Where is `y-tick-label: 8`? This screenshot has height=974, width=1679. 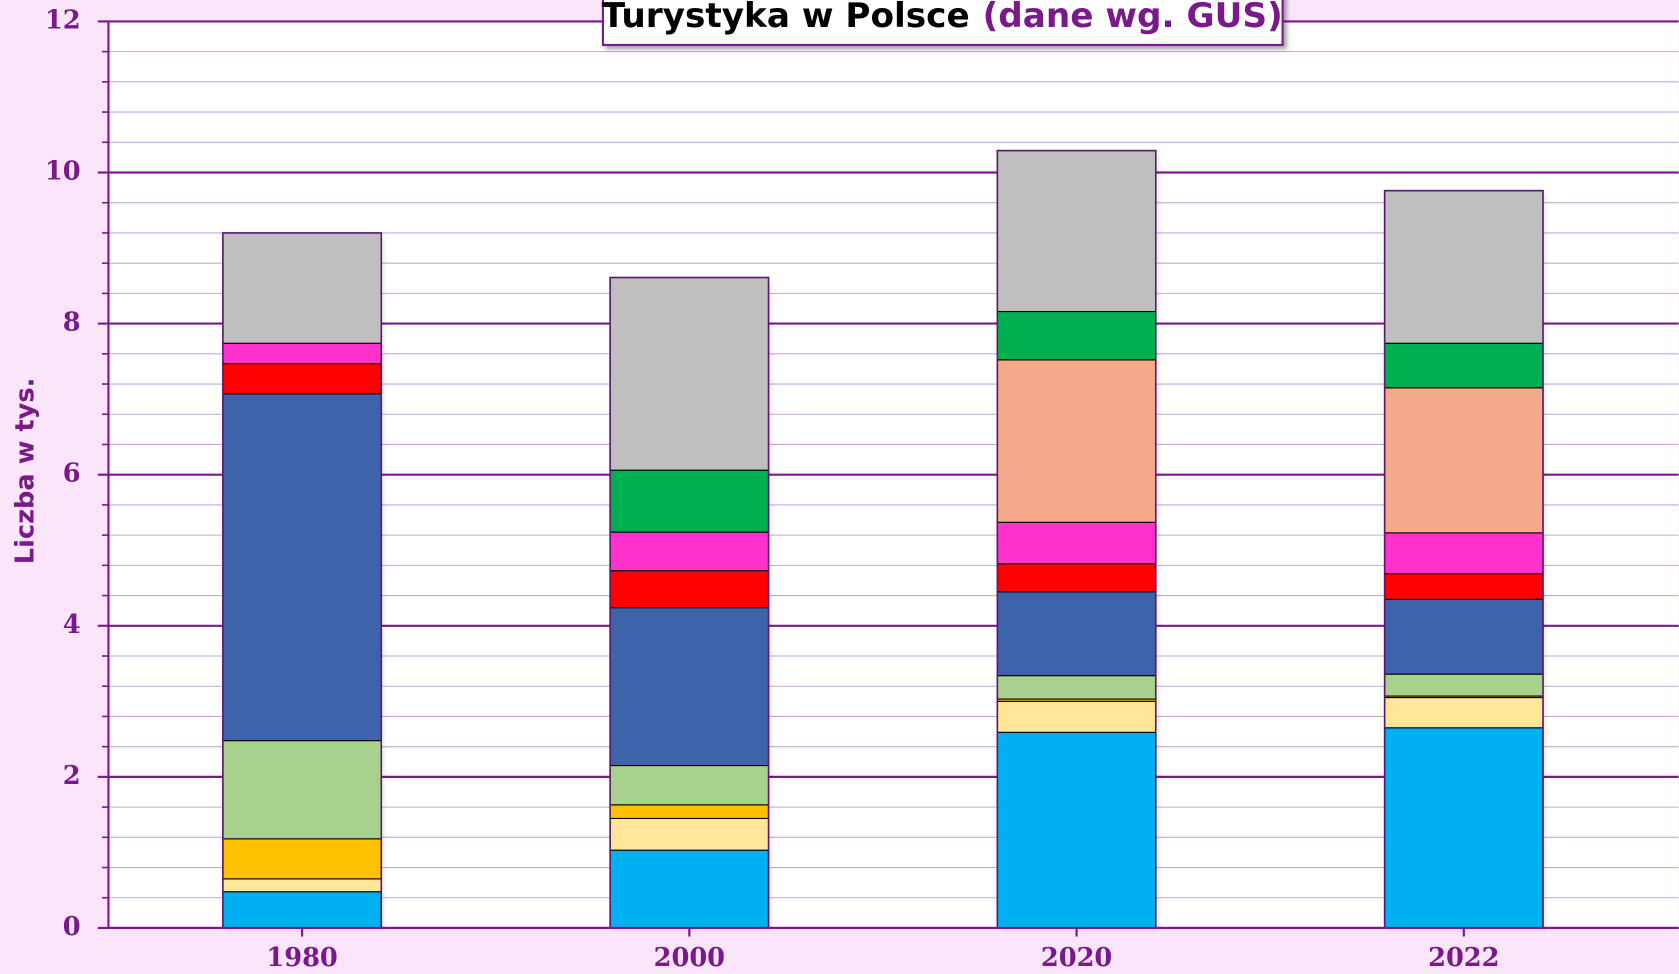 y-tick-label: 8 is located at coordinates (72, 323).